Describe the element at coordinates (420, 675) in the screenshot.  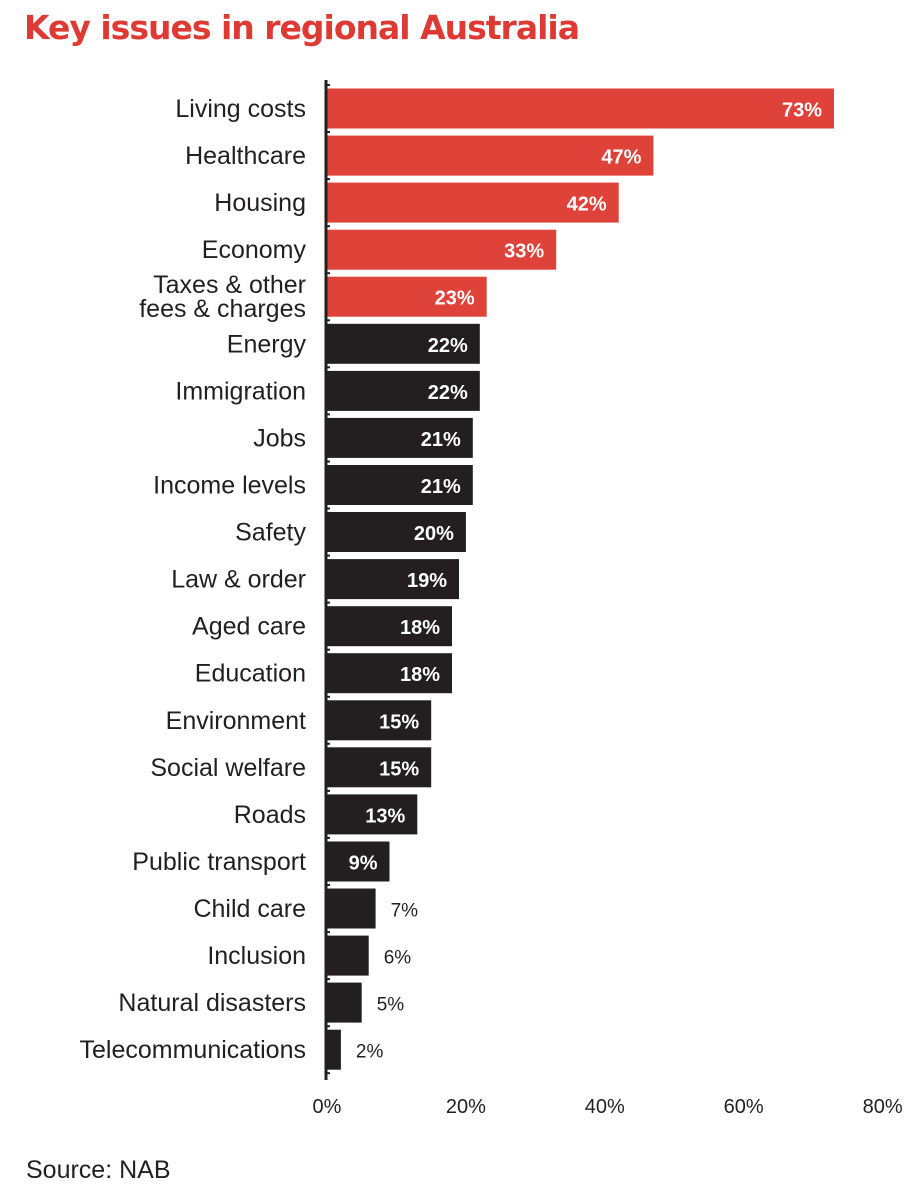
I see `value-label-13: 18%` at that location.